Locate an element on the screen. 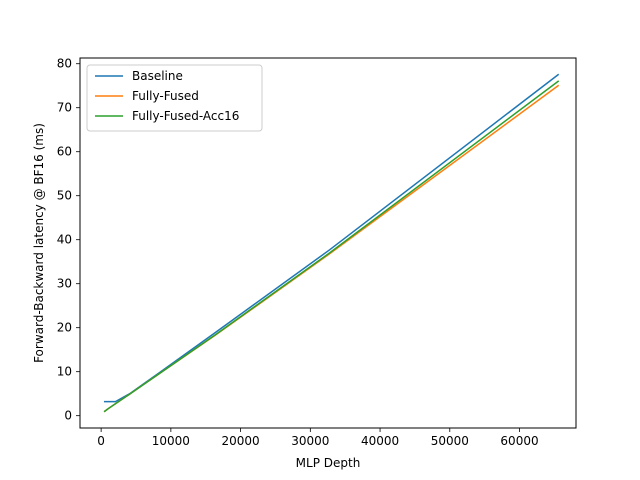 This screenshot has height=480, width=640. y-axis-label: Forward-Backward latency @ BF16 (ms) is located at coordinates (39, 243).